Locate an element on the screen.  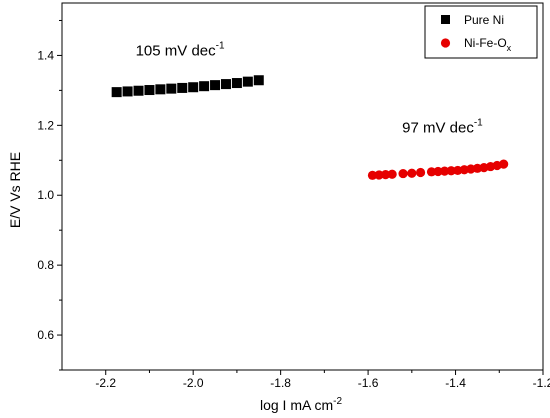
legend-box is located at coordinates (481, 32).